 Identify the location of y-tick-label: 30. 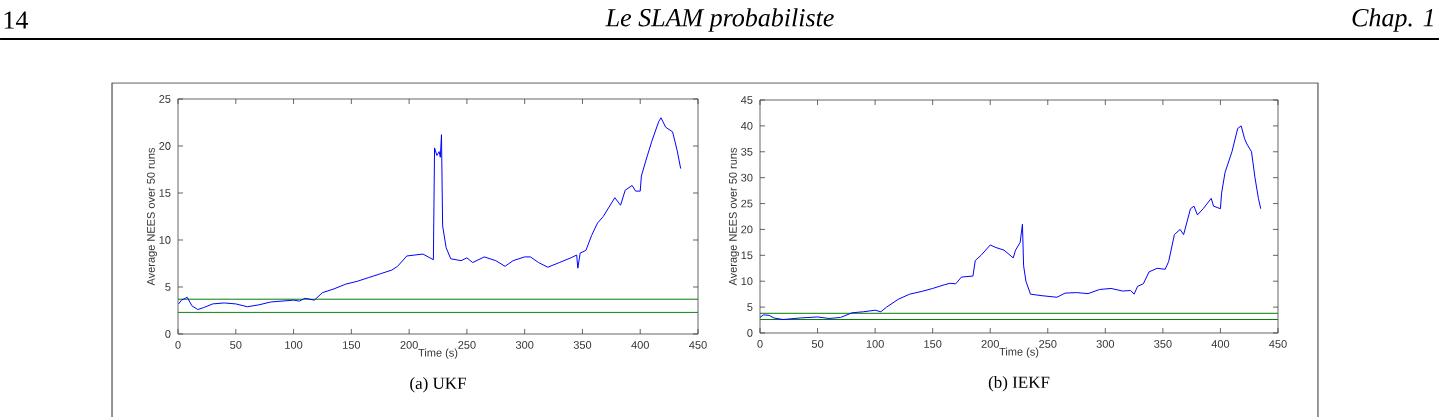
(747, 177).